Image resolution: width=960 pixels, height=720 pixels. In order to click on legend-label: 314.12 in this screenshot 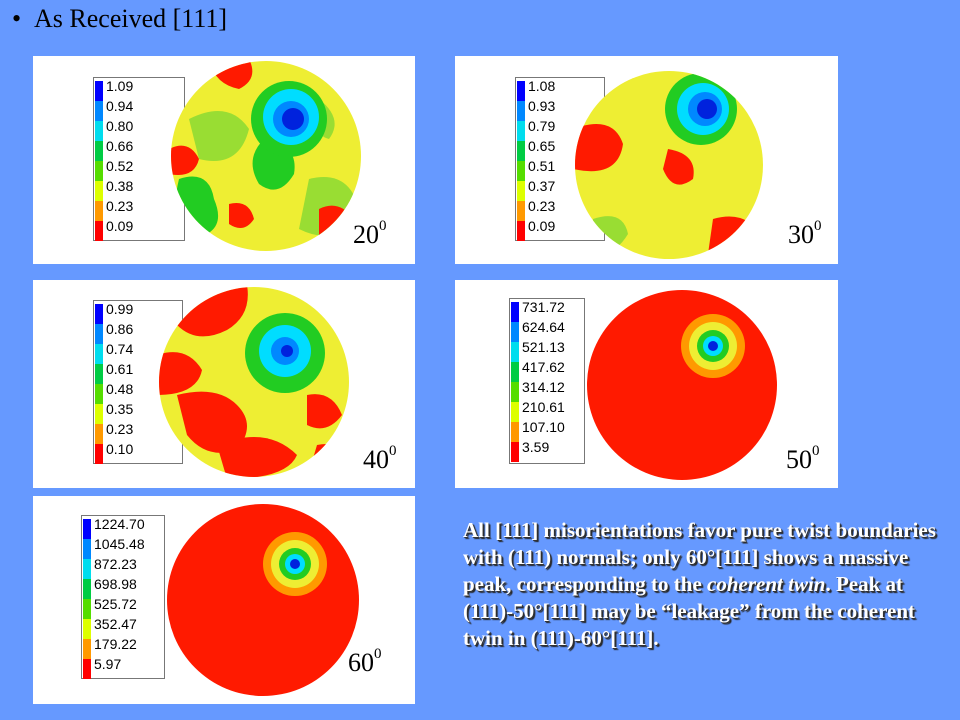, I will do `click(543, 387)`.